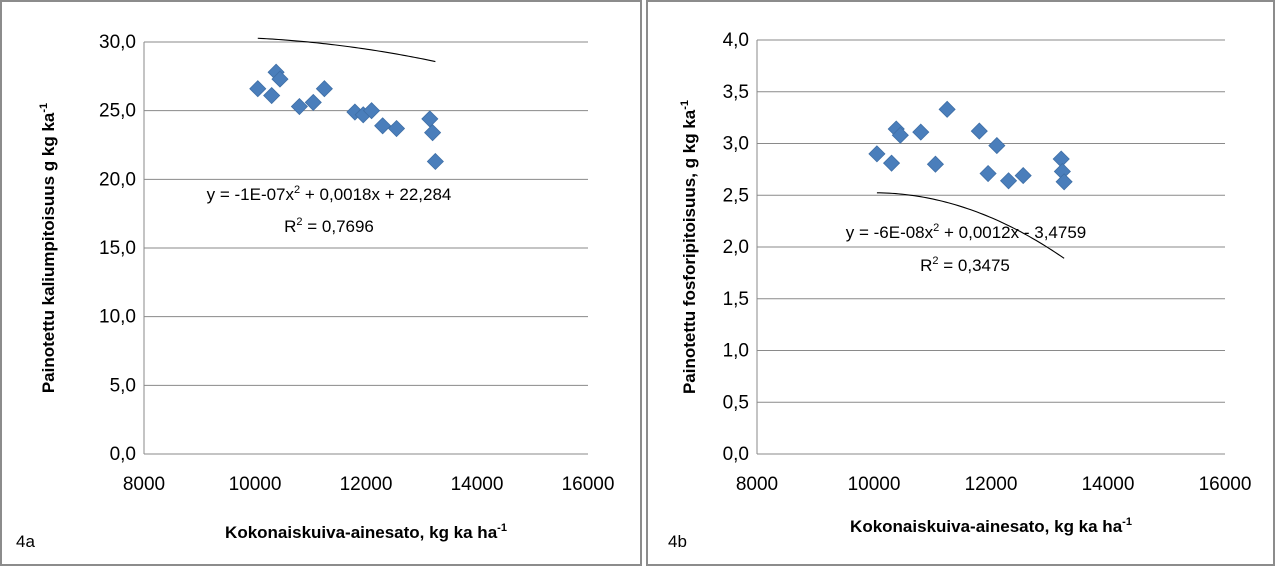 This screenshot has width=1275, height=568. I want to click on 4b-ytick-label: 4,0, so click(736, 40).